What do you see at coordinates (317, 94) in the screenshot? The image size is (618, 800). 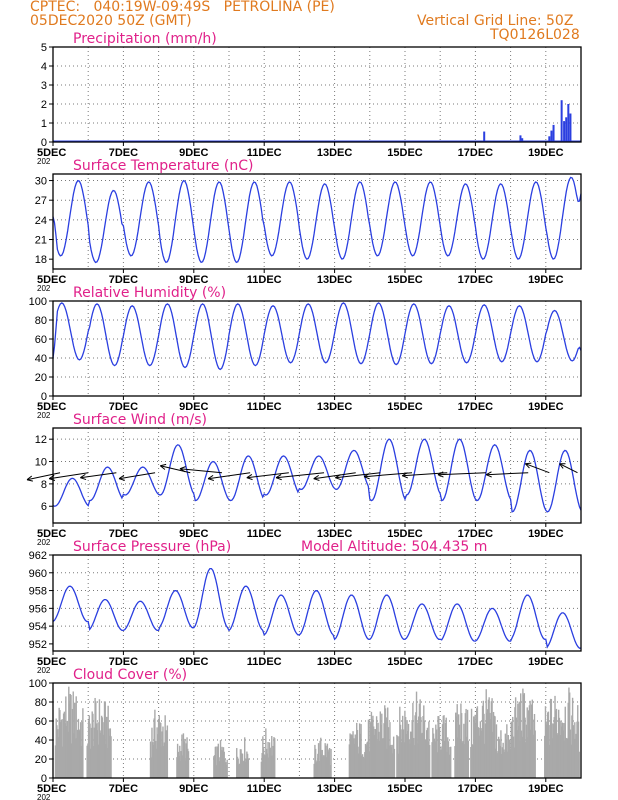 I see `panel-frame` at bounding box center [317, 94].